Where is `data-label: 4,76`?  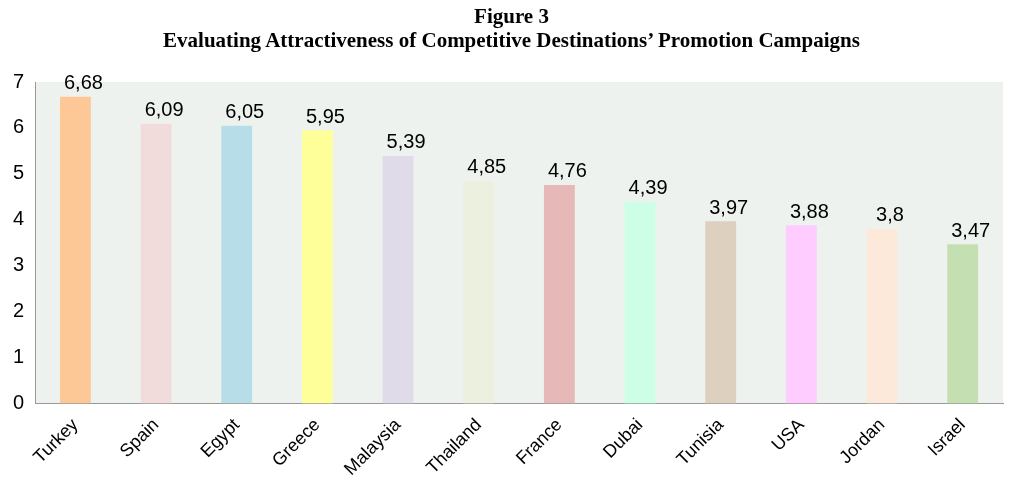 data-label: 4,76 is located at coordinates (567, 170).